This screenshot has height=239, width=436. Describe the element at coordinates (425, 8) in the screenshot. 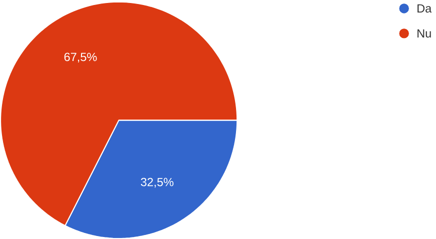

I see `legend-label: Da` at that location.